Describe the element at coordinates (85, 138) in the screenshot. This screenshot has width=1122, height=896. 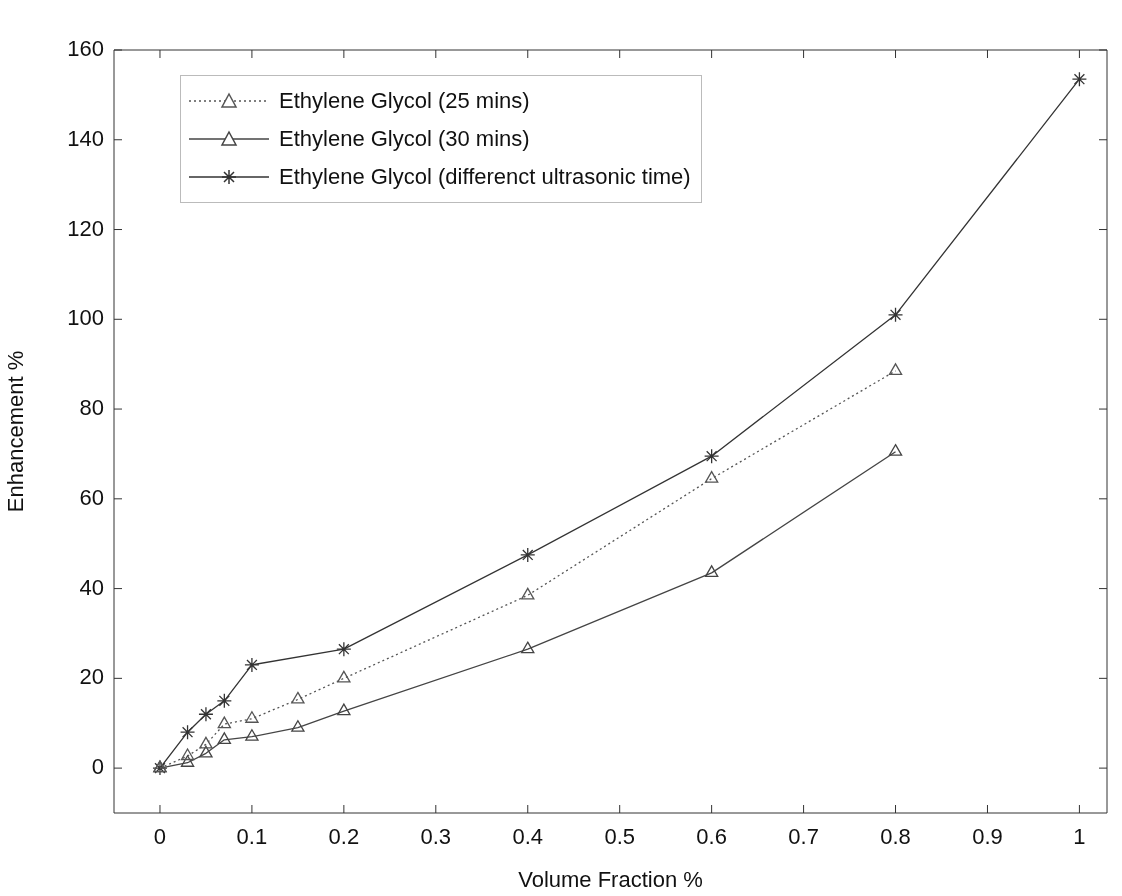
I see `y-tick-label: 140` at that location.